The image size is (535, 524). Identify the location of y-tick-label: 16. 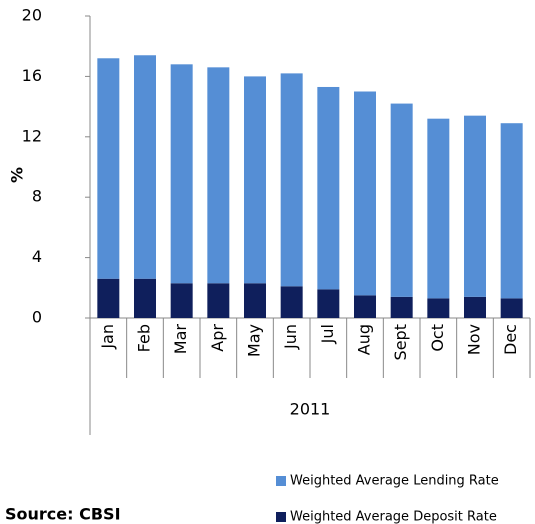
(32, 75).